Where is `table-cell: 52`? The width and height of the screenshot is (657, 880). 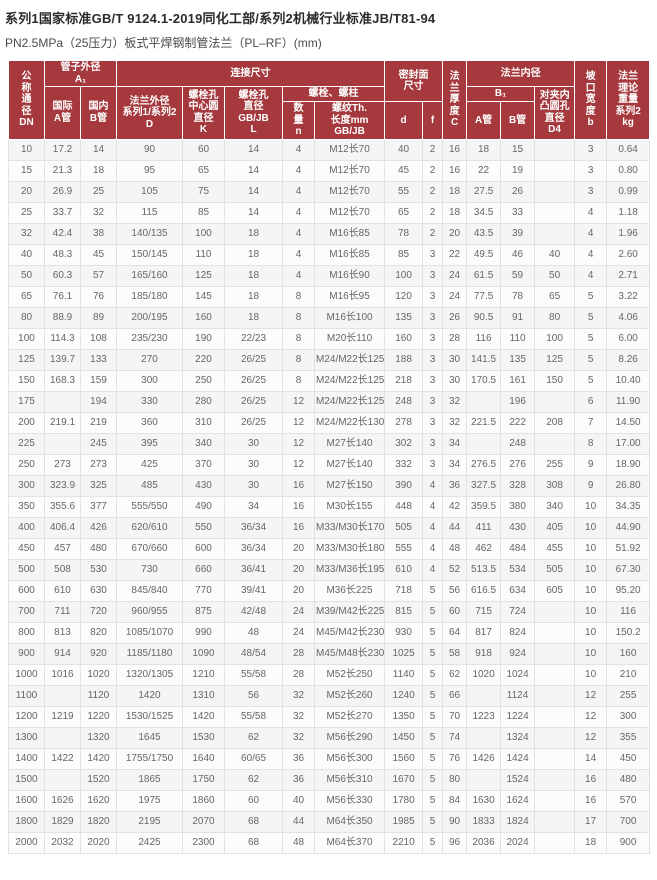
table-cell: 52 is located at coordinates (455, 569).